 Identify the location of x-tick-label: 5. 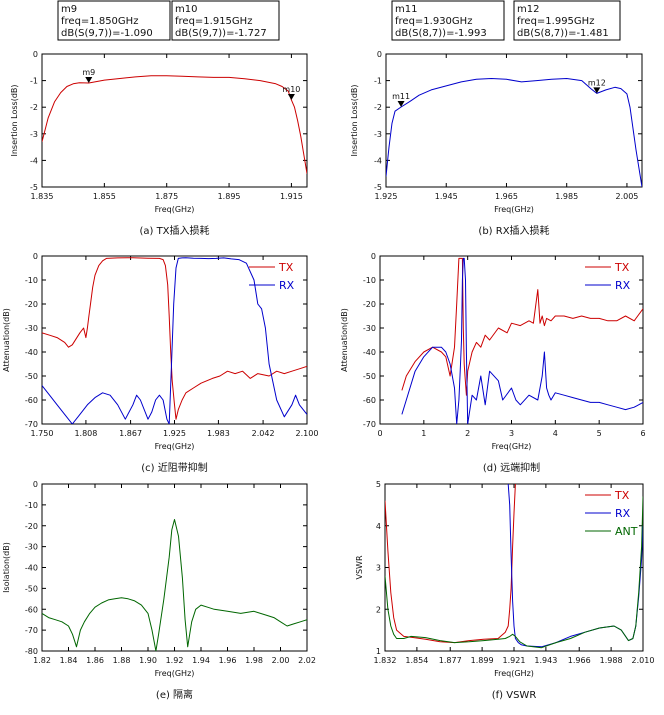
(599, 433).